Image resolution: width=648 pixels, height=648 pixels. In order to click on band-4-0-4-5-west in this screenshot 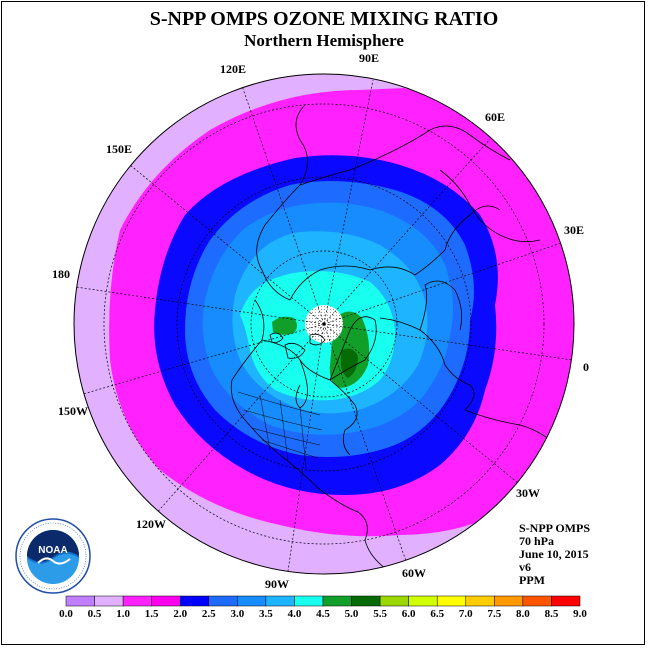, I will do `click(284, 325)`.